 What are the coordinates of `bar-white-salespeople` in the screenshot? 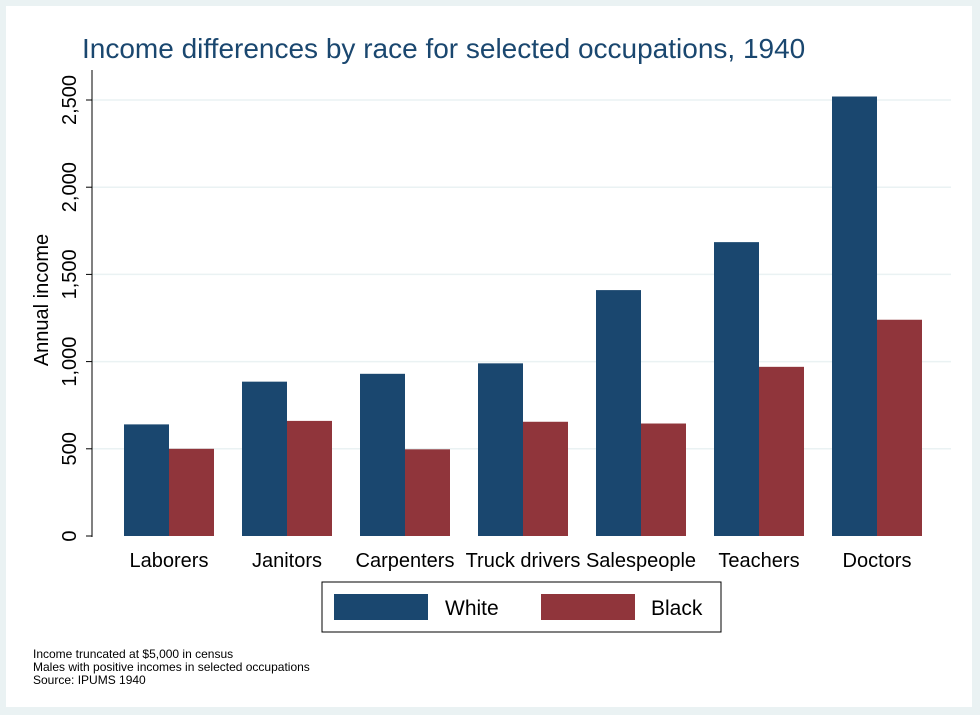 It's located at (618, 413).